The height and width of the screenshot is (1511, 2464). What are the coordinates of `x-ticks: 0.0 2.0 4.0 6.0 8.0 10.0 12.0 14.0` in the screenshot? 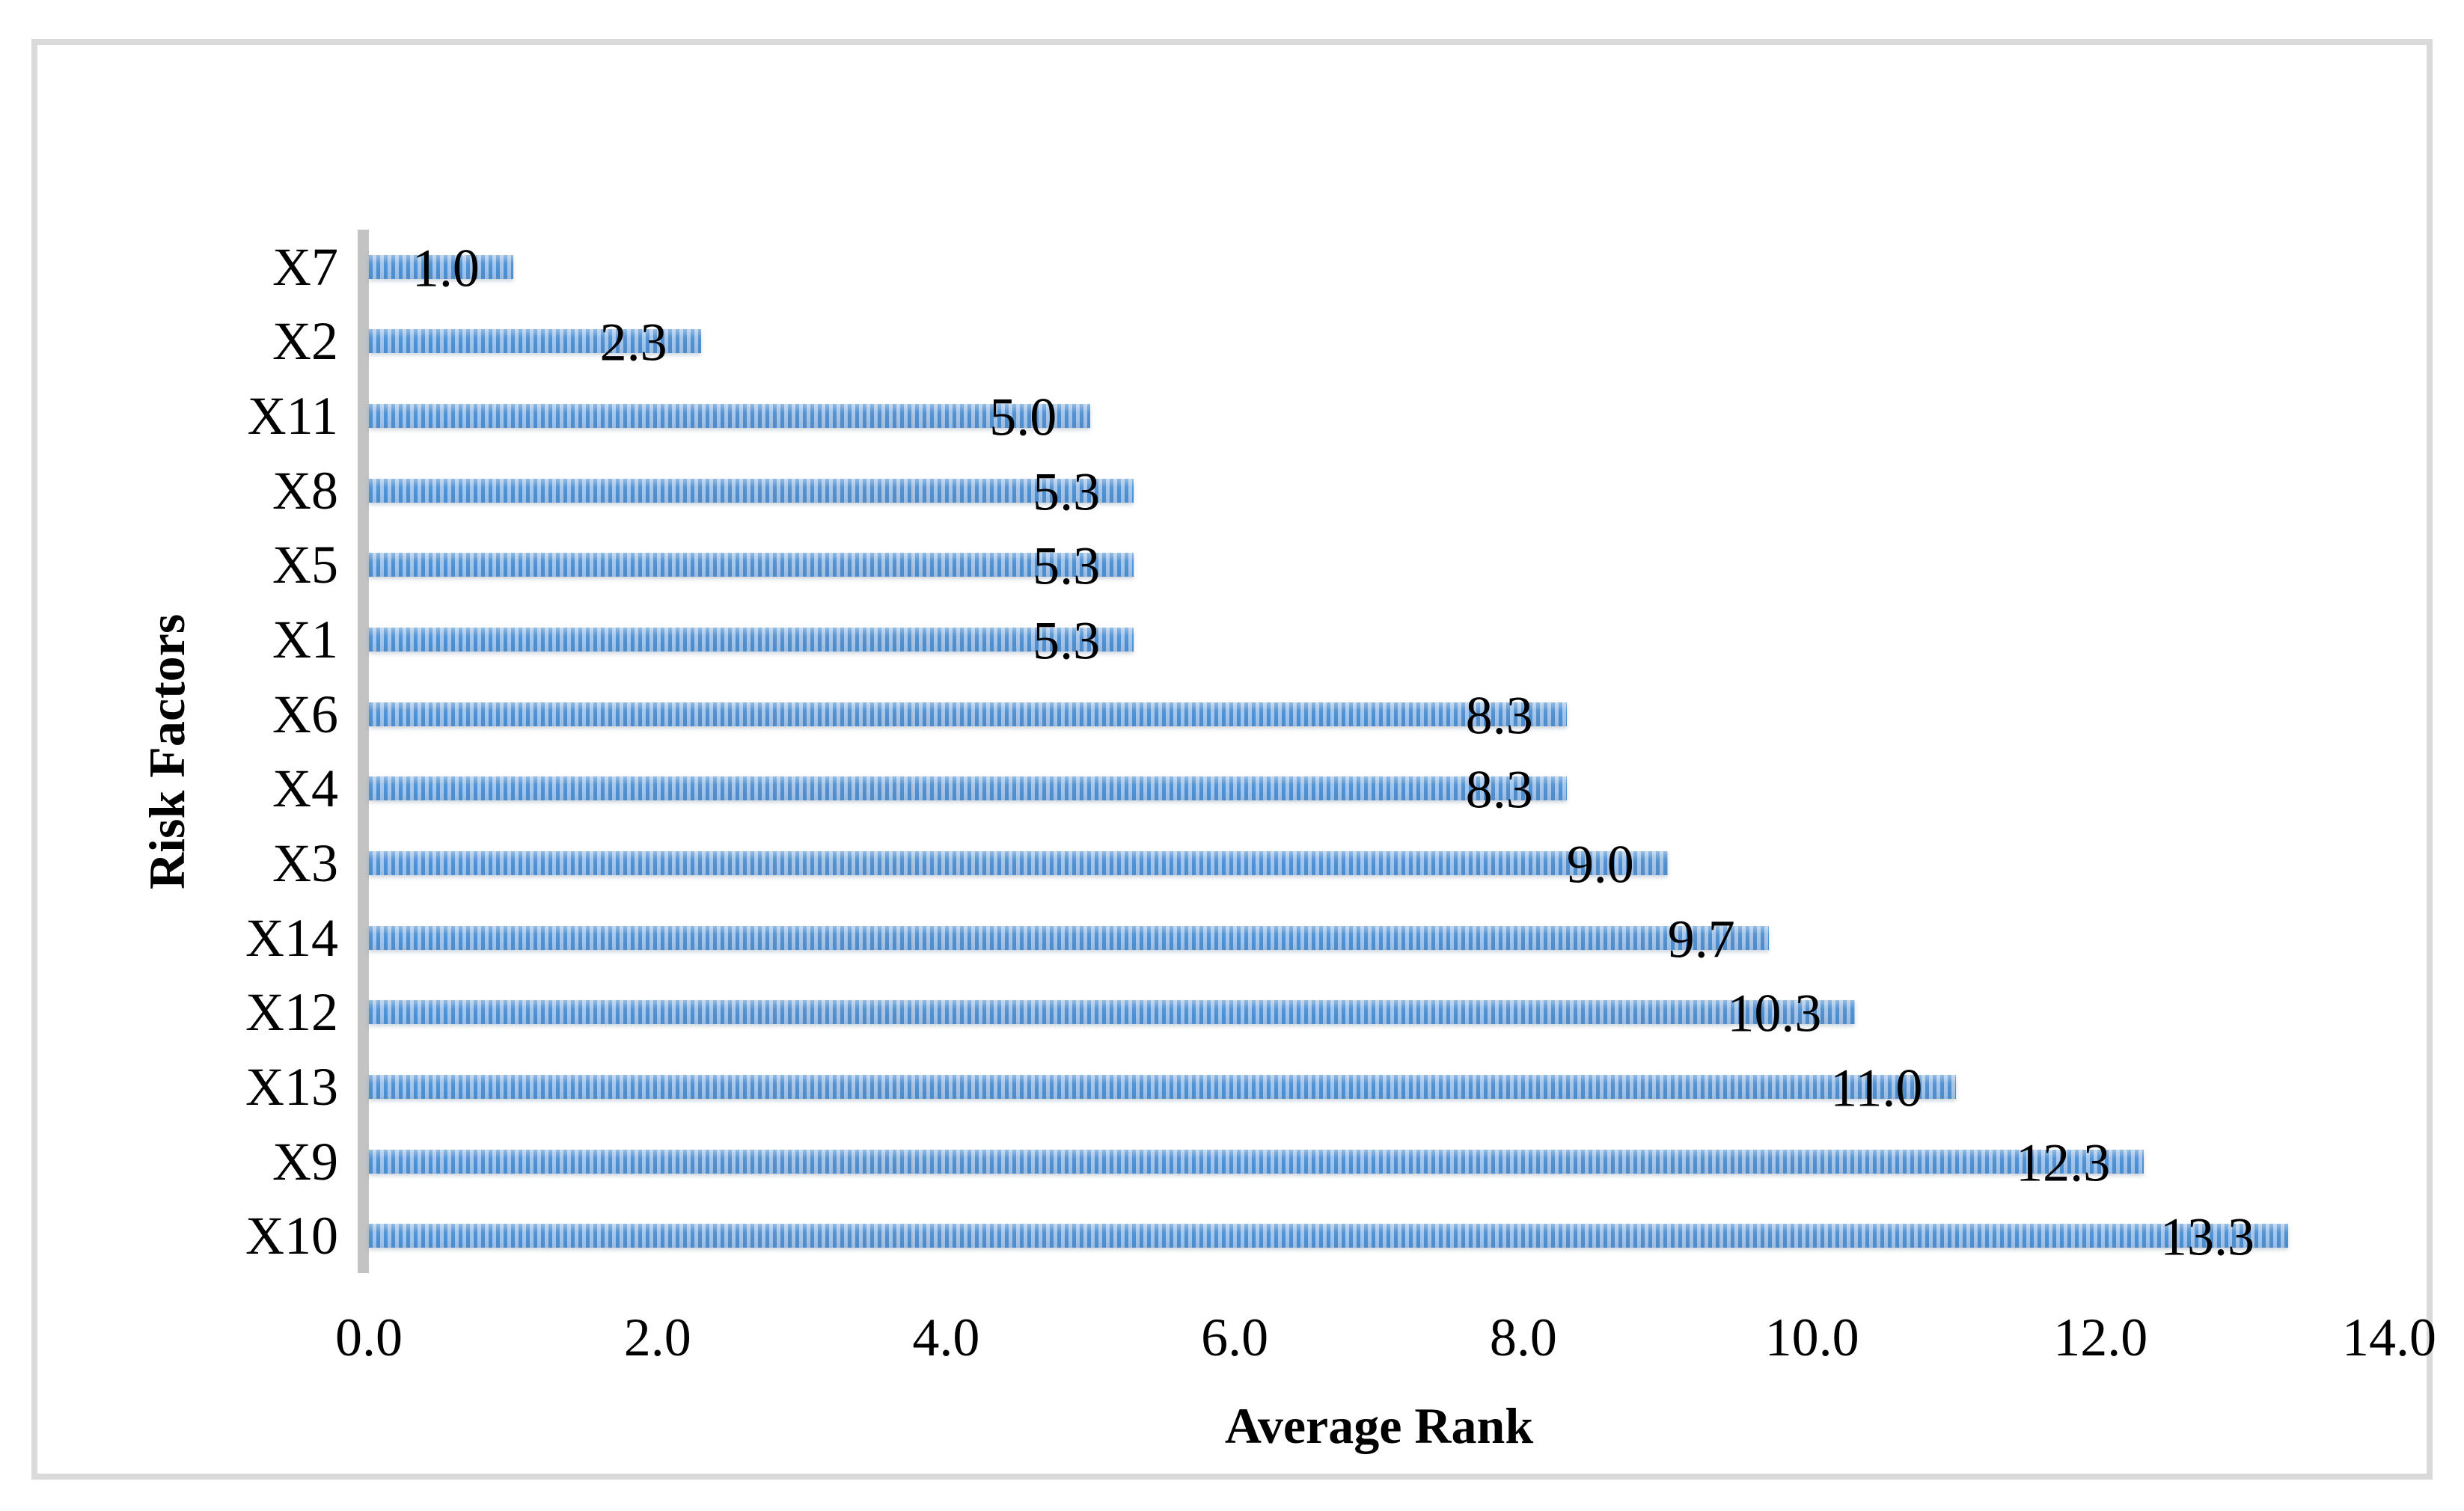 It's located at (1385, 1346).